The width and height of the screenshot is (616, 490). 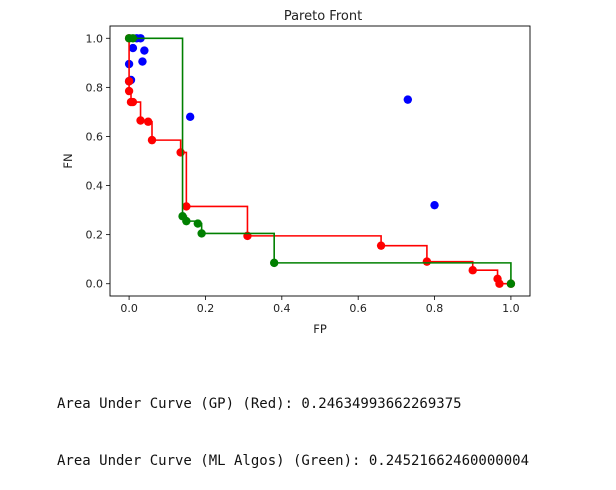 What do you see at coordinates (95, 186) in the screenshot?
I see `y-tick-label: 0.4` at bounding box center [95, 186].